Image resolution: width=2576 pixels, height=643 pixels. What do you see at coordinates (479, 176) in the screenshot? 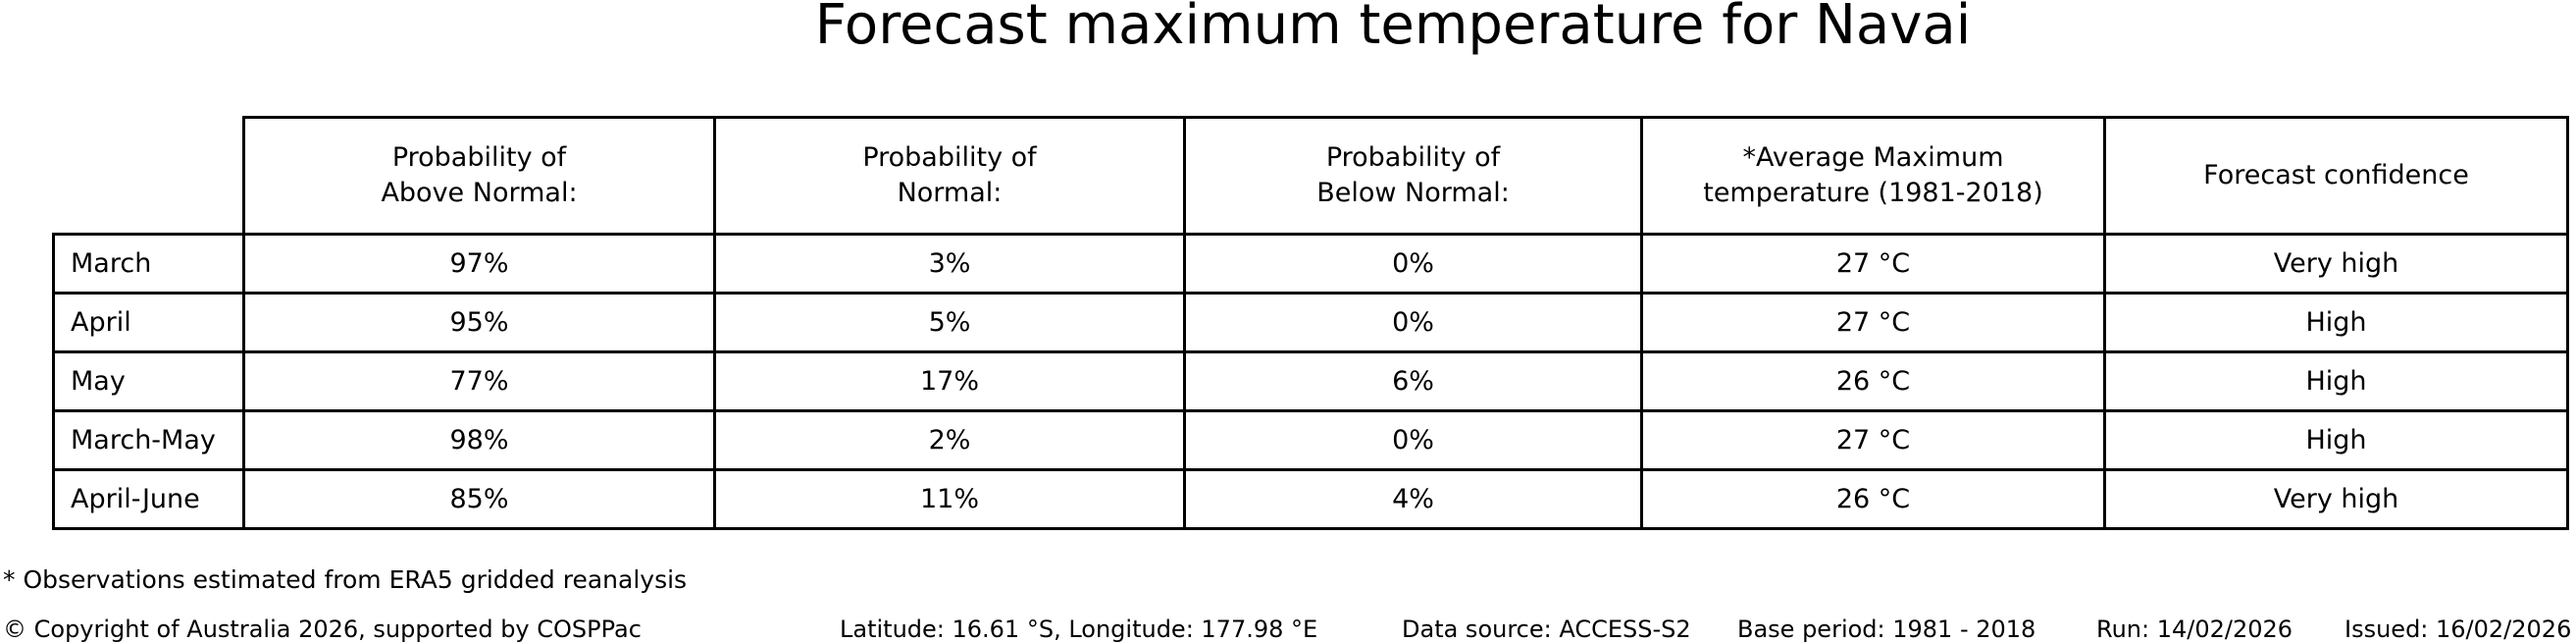
I see `col-header-above-normal: Probability of Above Normal:` at bounding box center [479, 176].